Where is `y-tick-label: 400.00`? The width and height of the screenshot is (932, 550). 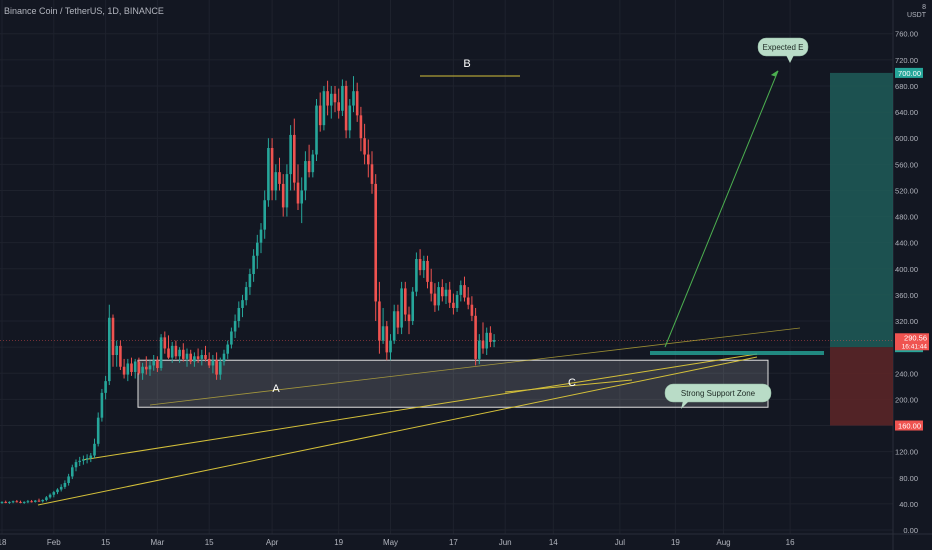 y-tick-label: 400.00 is located at coordinates (906, 269).